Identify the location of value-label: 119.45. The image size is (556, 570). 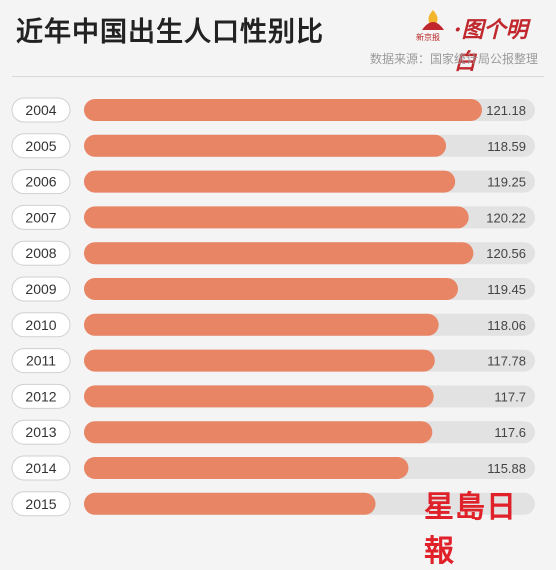
(506, 289).